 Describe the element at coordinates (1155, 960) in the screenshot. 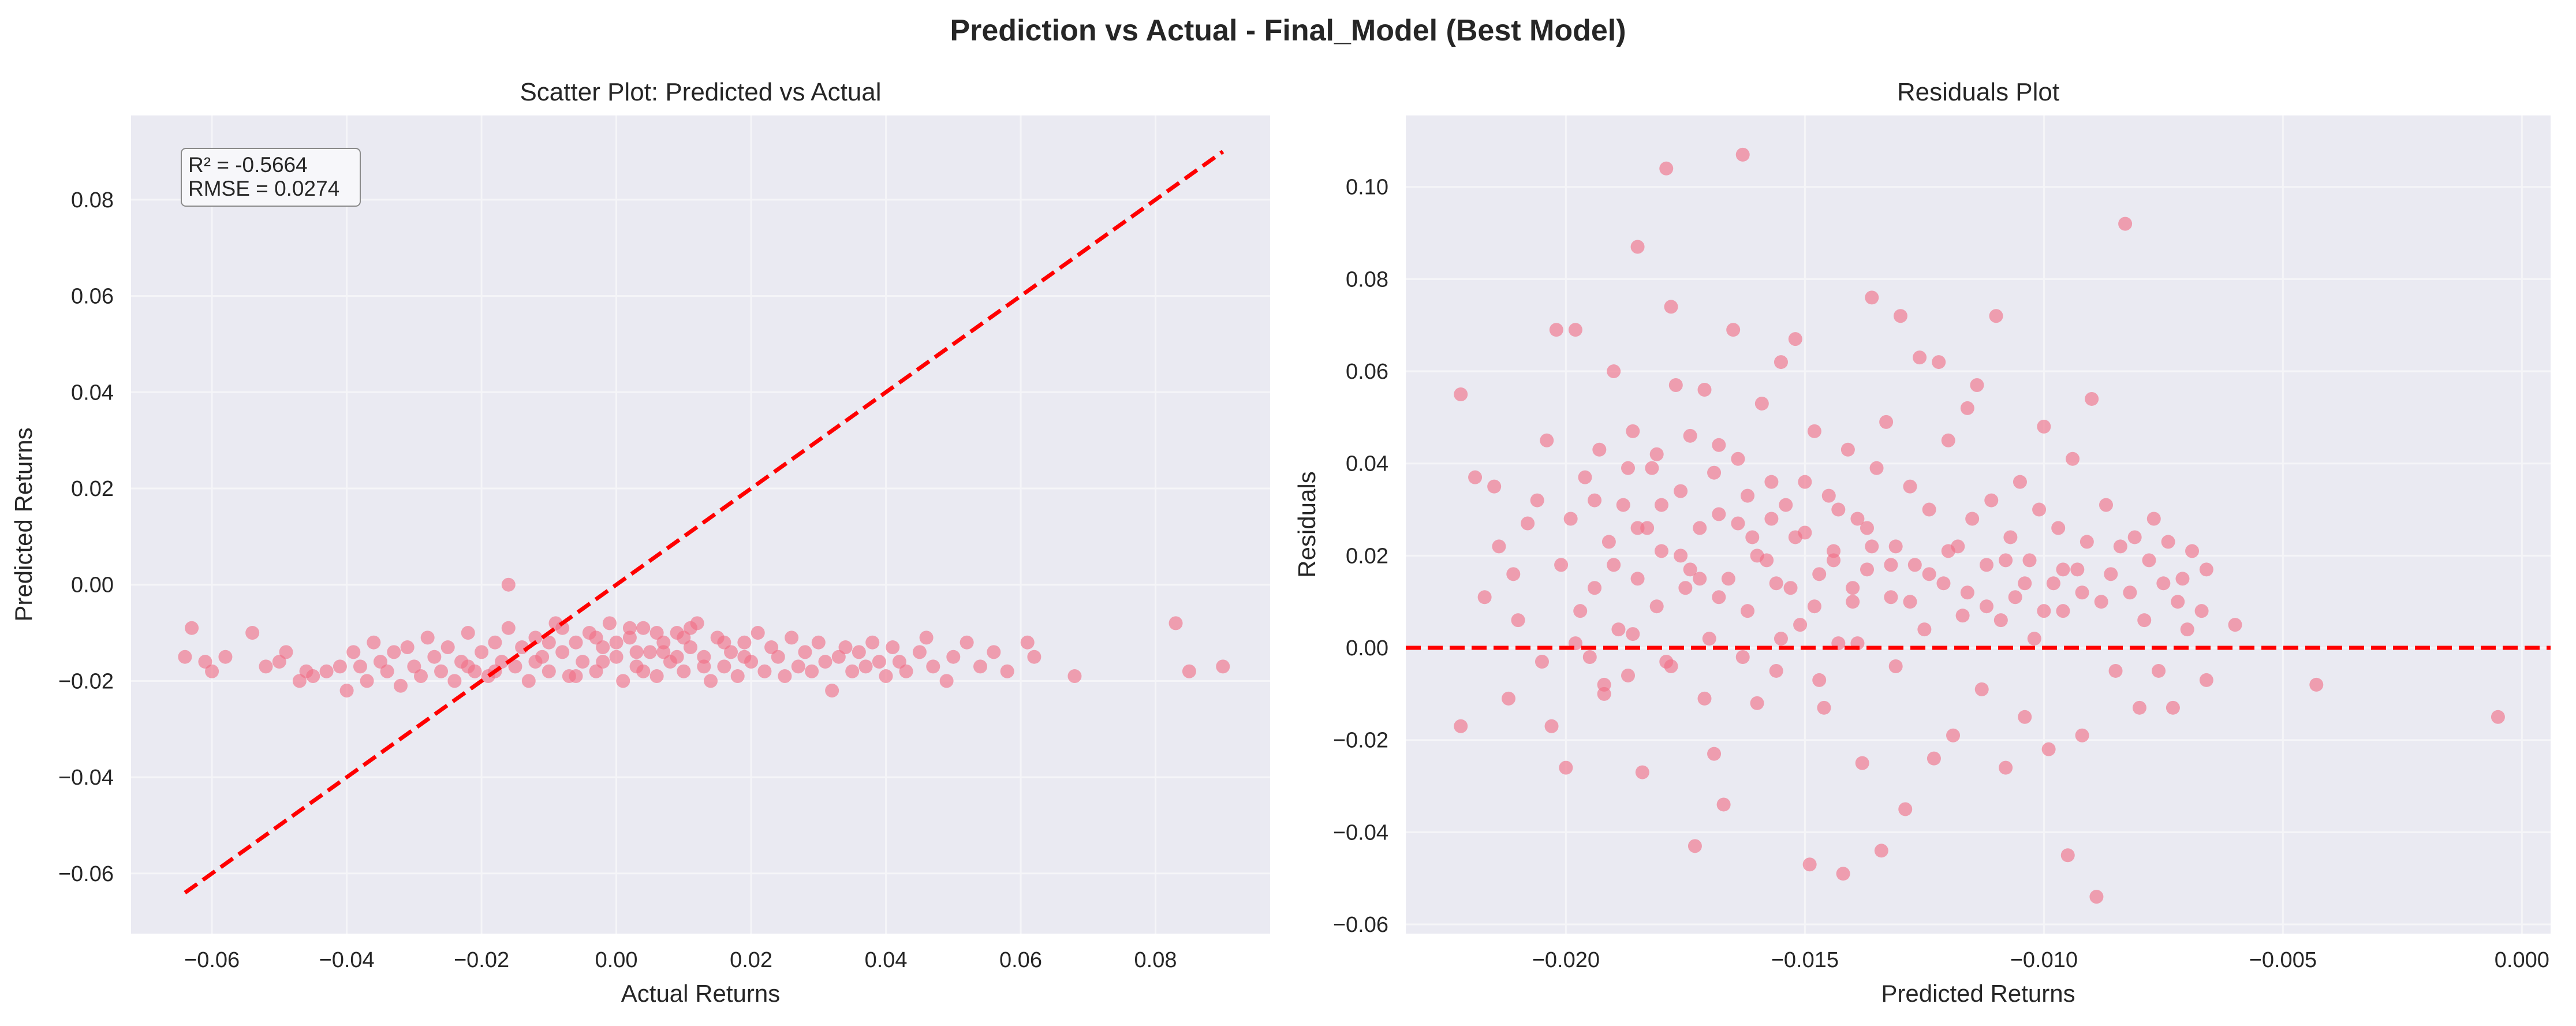

I see `x-tick-label: 0.08` at that location.